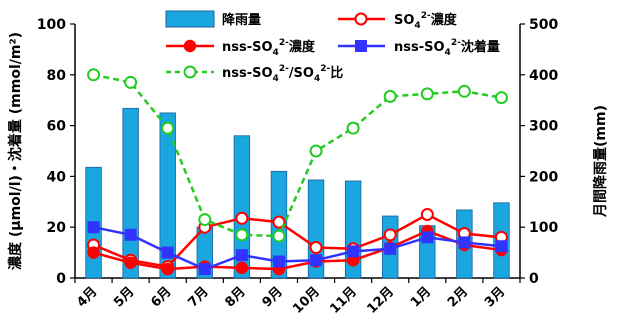  What do you see at coordinates (161, 297) in the screenshot?
I see `x-tick-label: 6月` at bounding box center [161, 297].